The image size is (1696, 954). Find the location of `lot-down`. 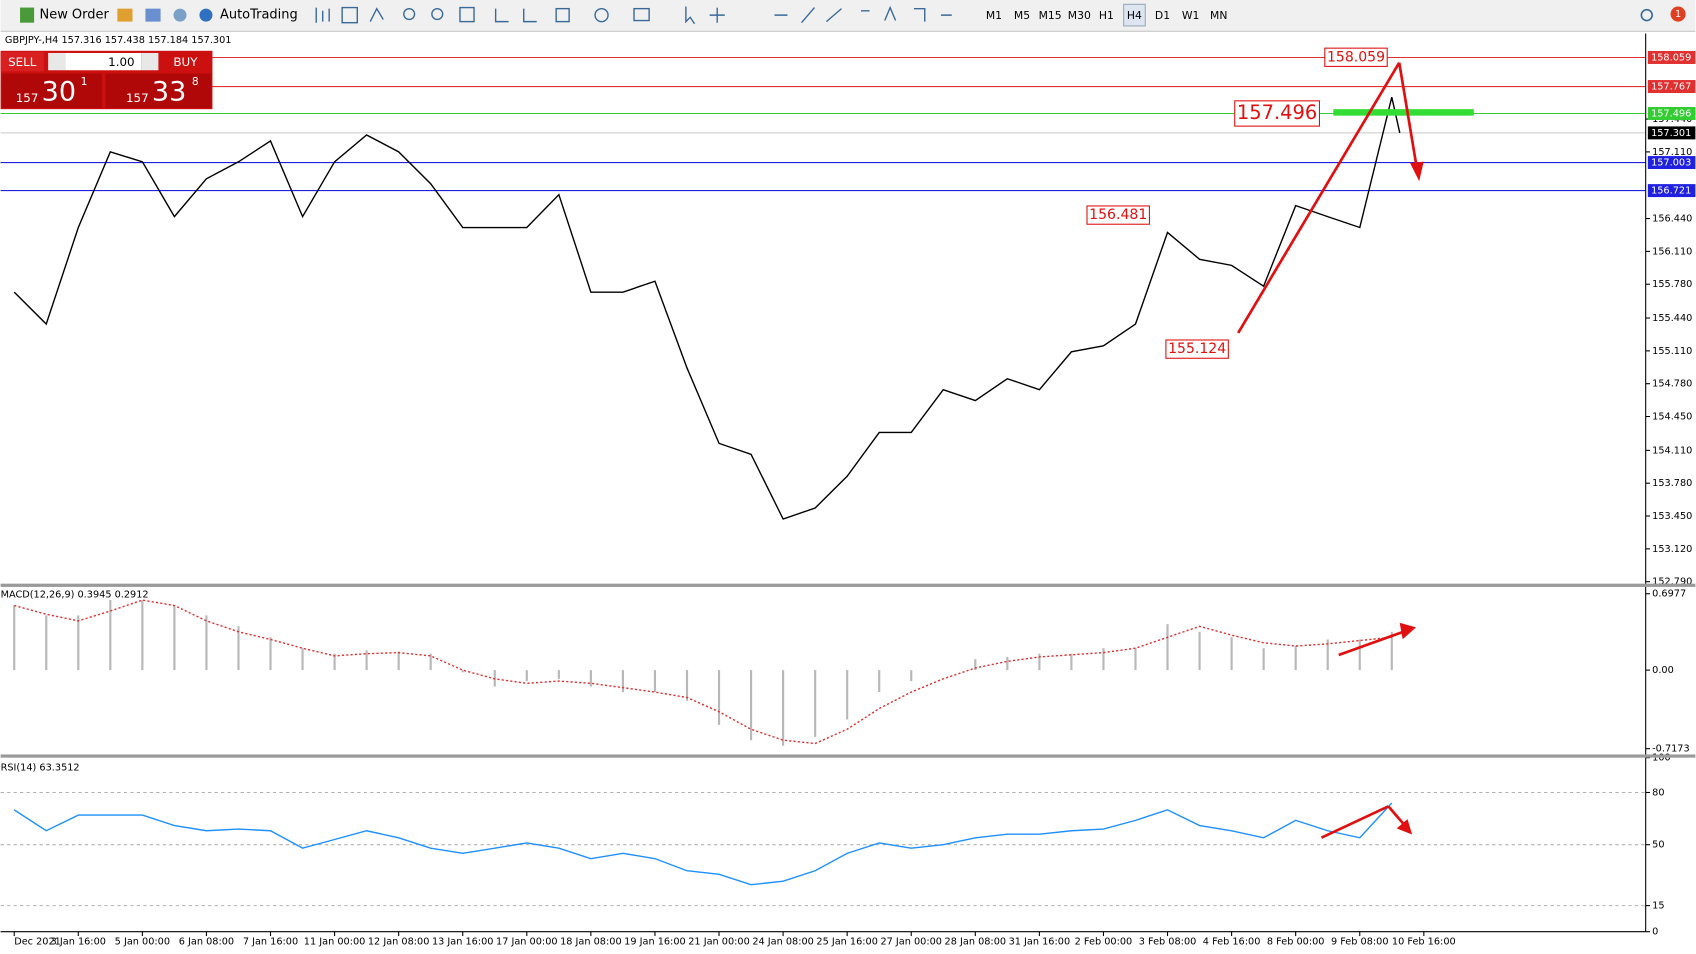

lot-down is located at coordinates (57, 61).